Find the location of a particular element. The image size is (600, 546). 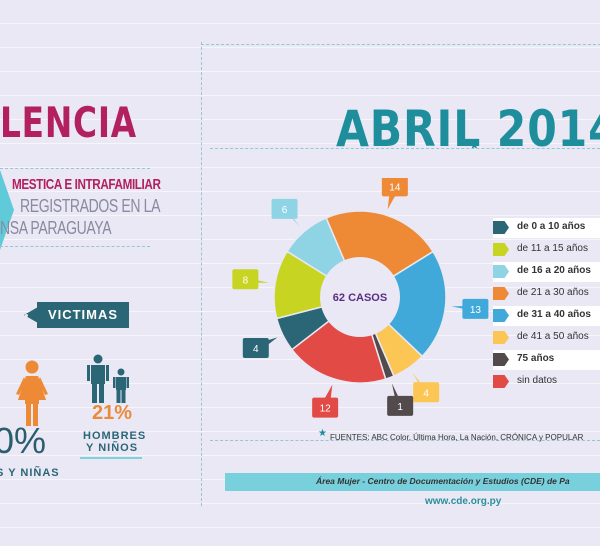

legend-label: 75 años is located at coordinates (536, 358).